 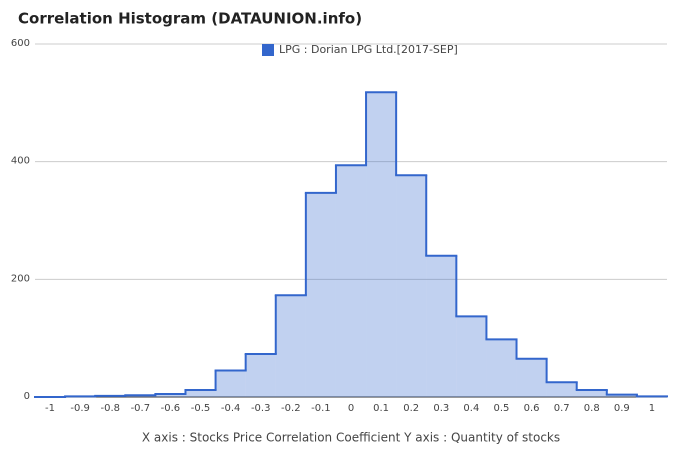 I want to click on x-tick-label: 0.7, so click(x=562, y=408).